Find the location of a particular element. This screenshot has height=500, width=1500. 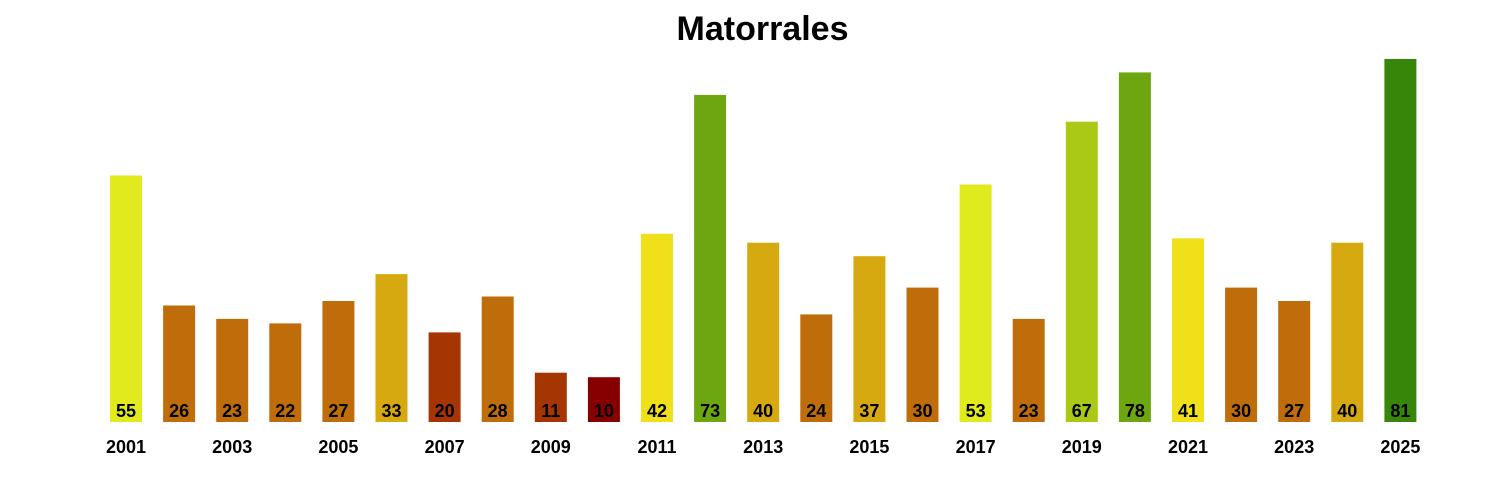

x-tick-label-2011: 2011 is located at coordinates (656, 447).